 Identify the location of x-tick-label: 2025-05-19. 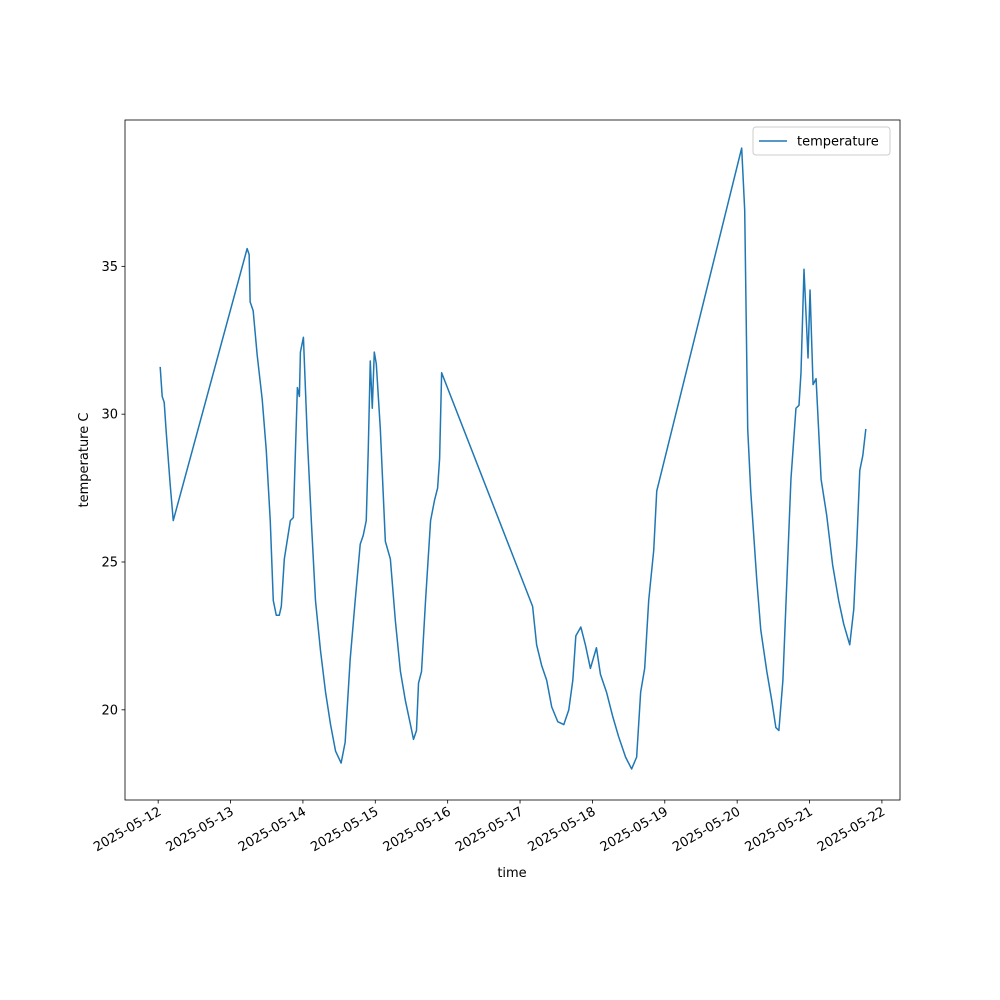
(634, 829).